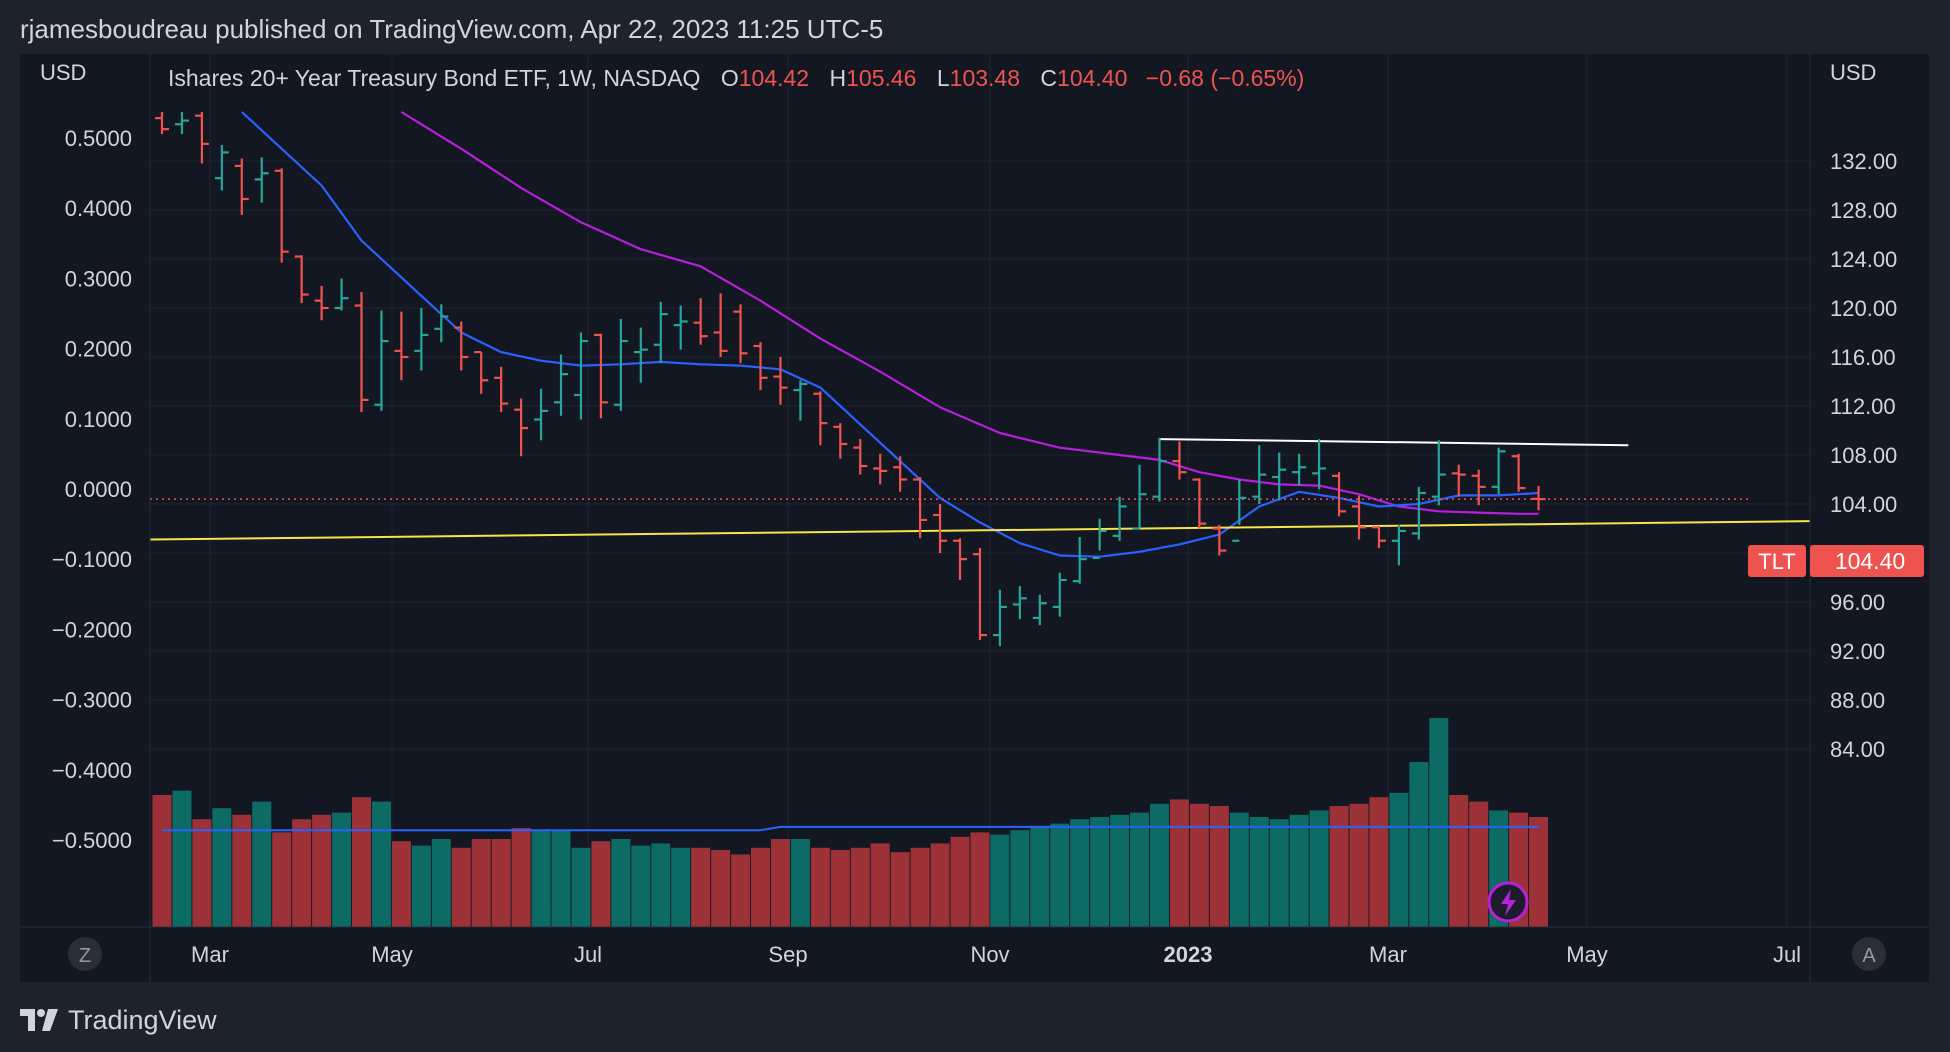 The height and width of the screenshot is (1052, 1950). I want to click on right-axis-tick: 124.00, so click(1863, 259).